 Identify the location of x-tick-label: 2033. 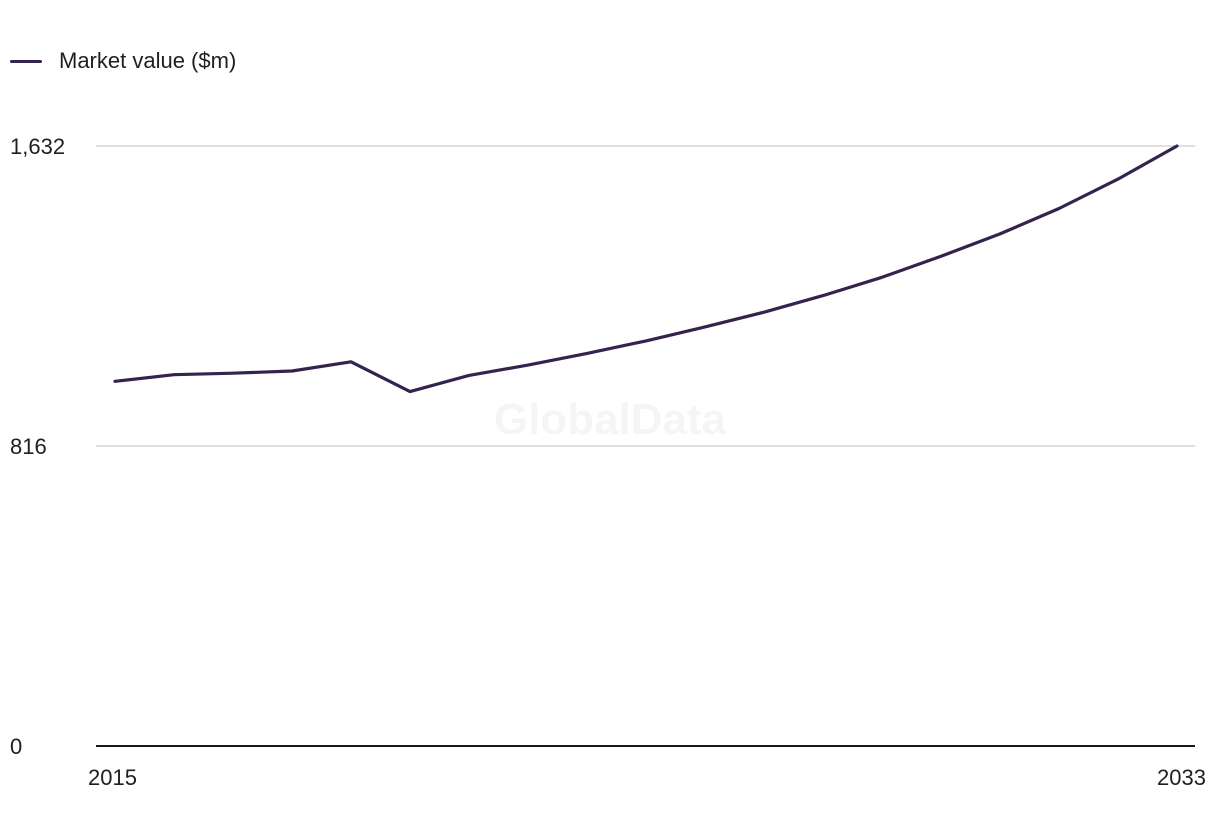
(1181, 777).